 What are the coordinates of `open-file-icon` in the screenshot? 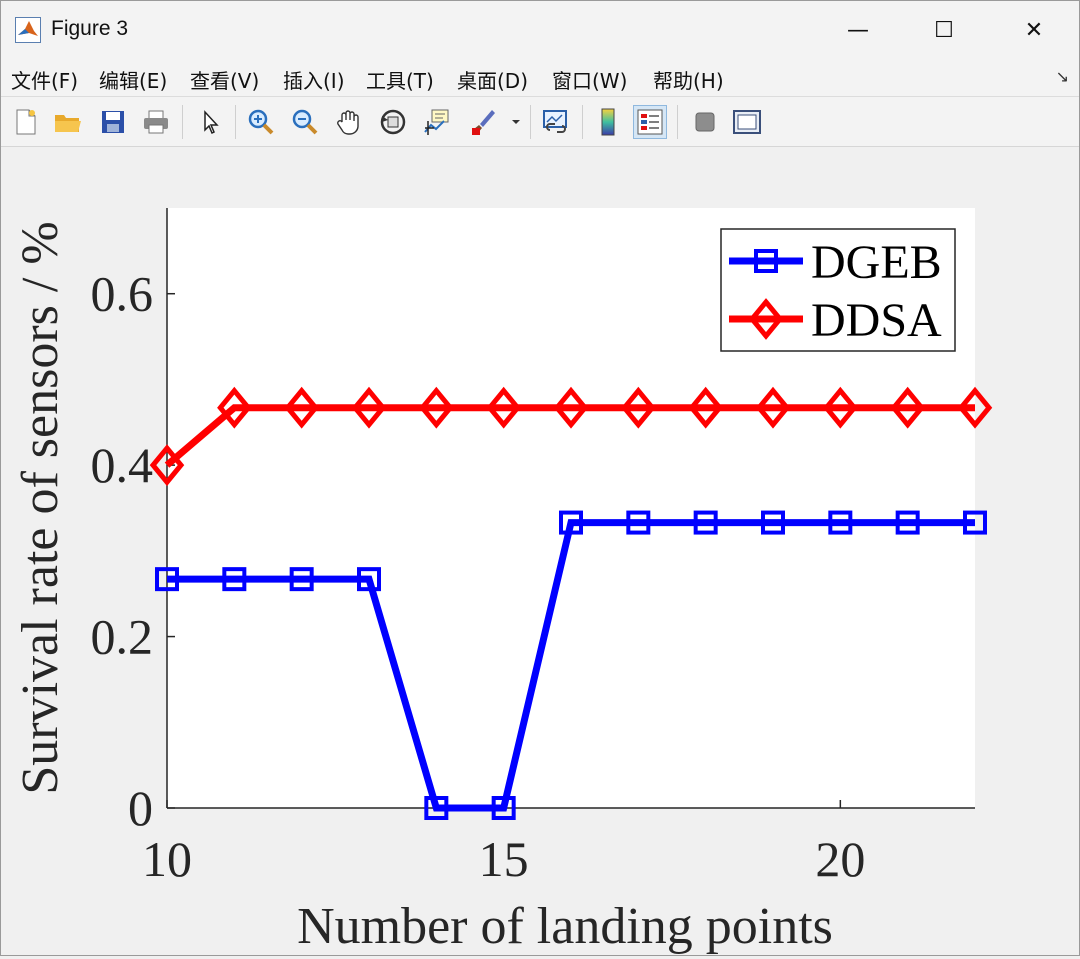 It's located at (68, 123).